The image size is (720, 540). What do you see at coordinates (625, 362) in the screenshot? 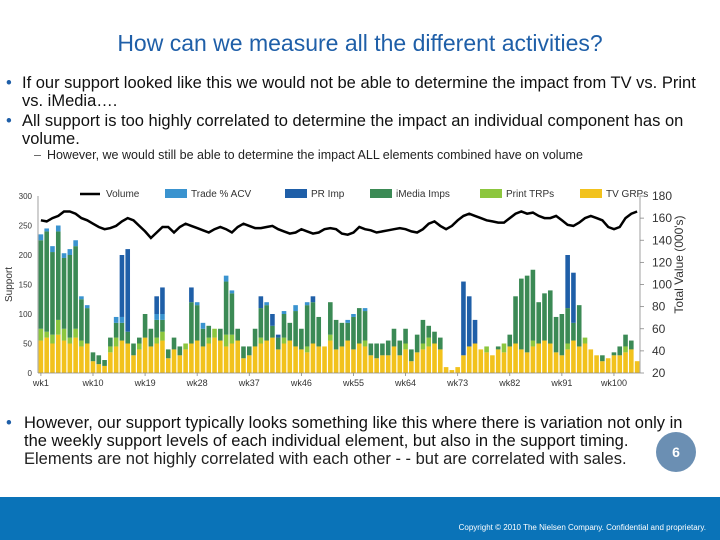
I see `bar-tv-grps-wk102` at bounding box center [625, 362].